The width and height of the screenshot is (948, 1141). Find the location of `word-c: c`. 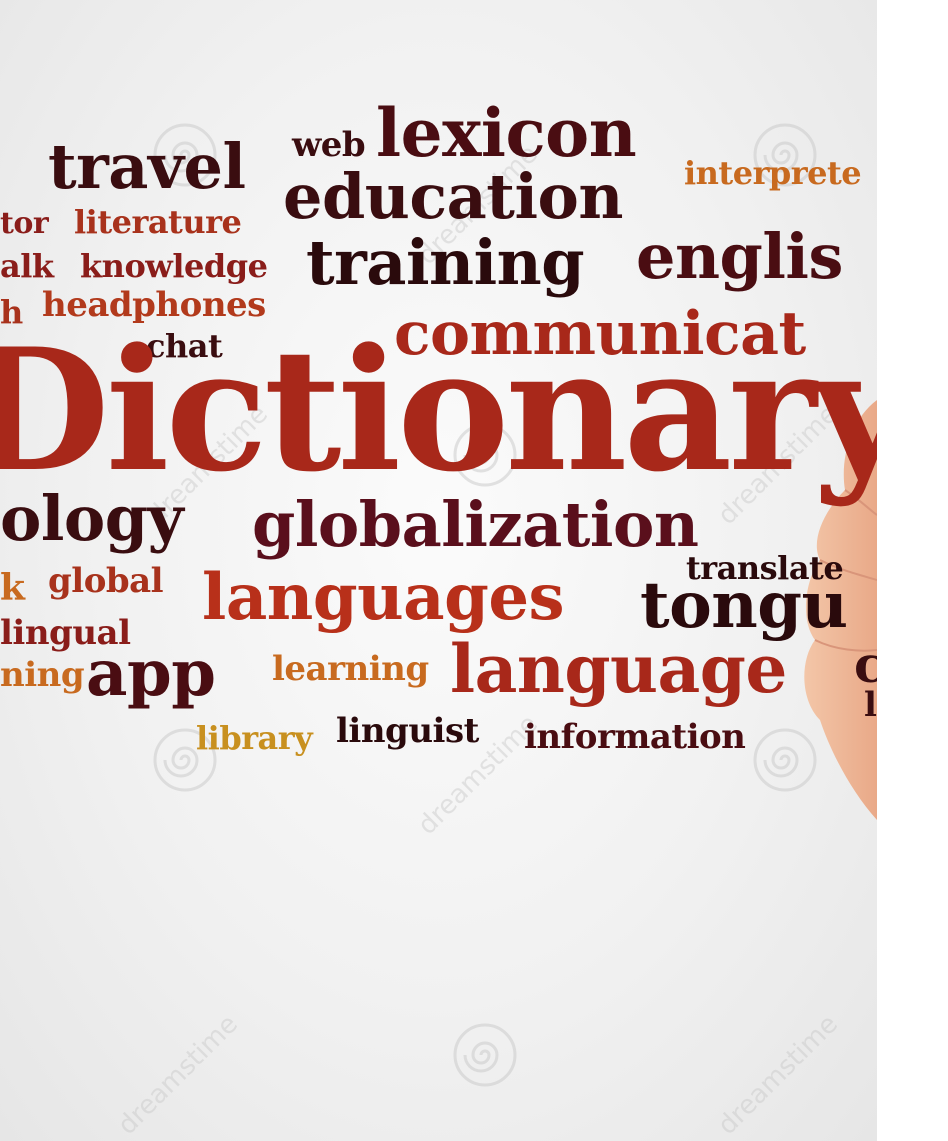

word-c: c is located at coordinates (865, 664).